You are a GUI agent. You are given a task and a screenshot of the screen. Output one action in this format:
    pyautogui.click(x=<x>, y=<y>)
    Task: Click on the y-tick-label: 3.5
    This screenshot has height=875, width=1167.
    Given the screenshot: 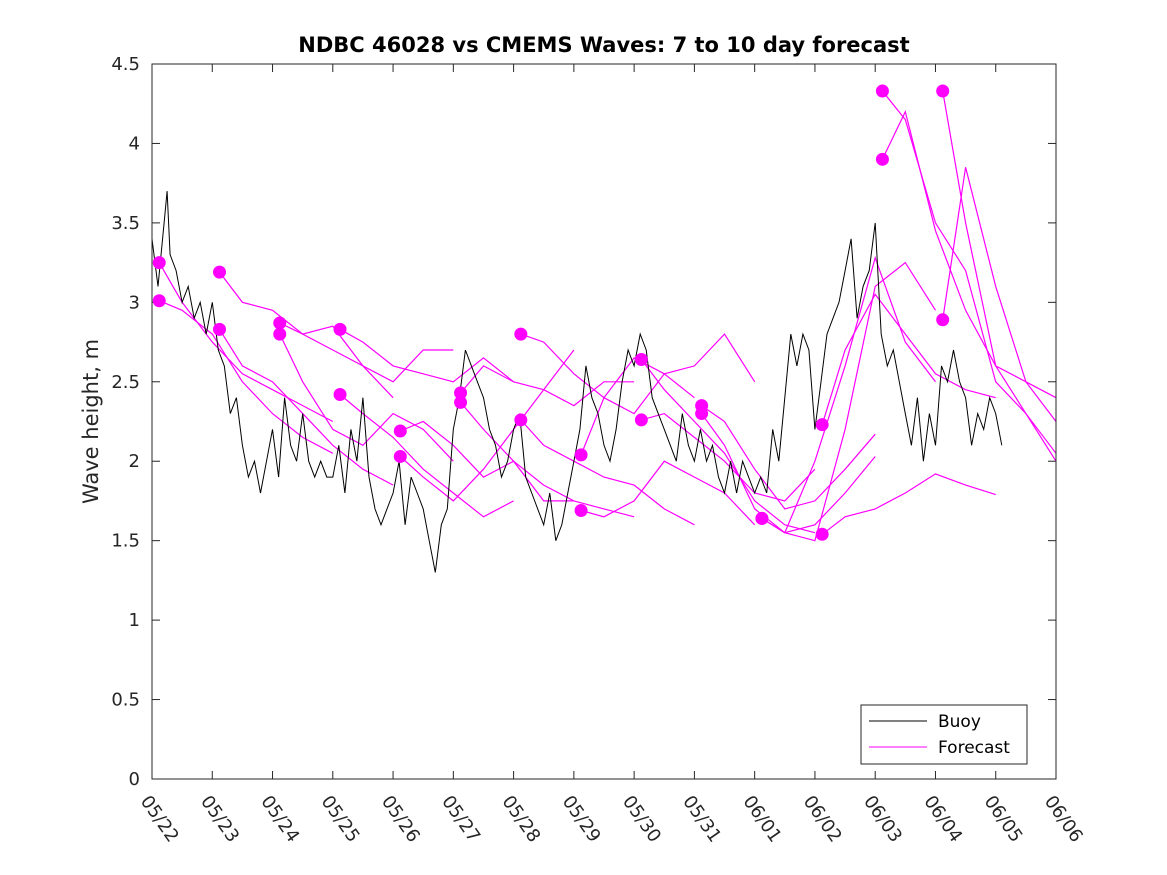 What is the action you would take?
    pyautogui.click(x=125, y=223)
    